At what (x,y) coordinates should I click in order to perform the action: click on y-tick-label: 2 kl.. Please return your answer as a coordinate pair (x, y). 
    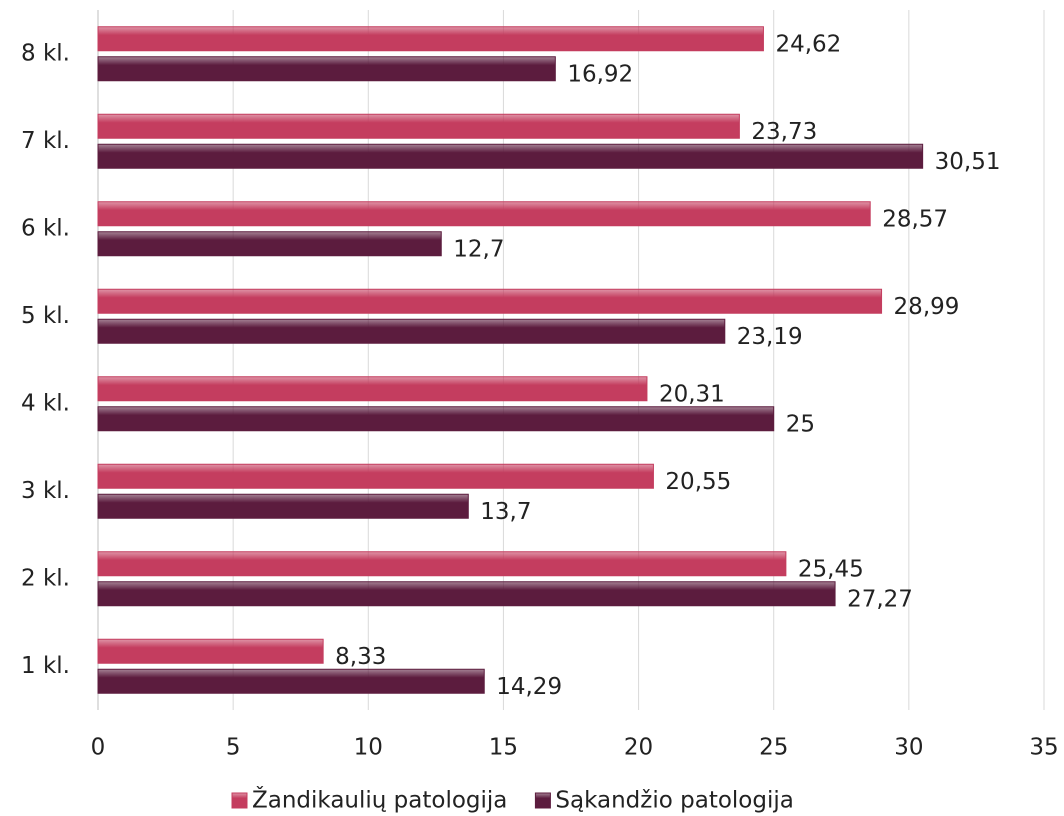
    Looking at the image, I should click on (45, 578).